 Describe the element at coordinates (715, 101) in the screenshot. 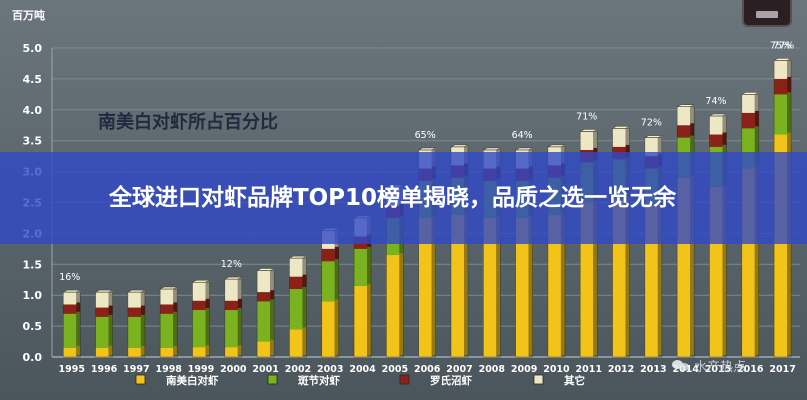

I see `share-annotation: 74%` at that location.